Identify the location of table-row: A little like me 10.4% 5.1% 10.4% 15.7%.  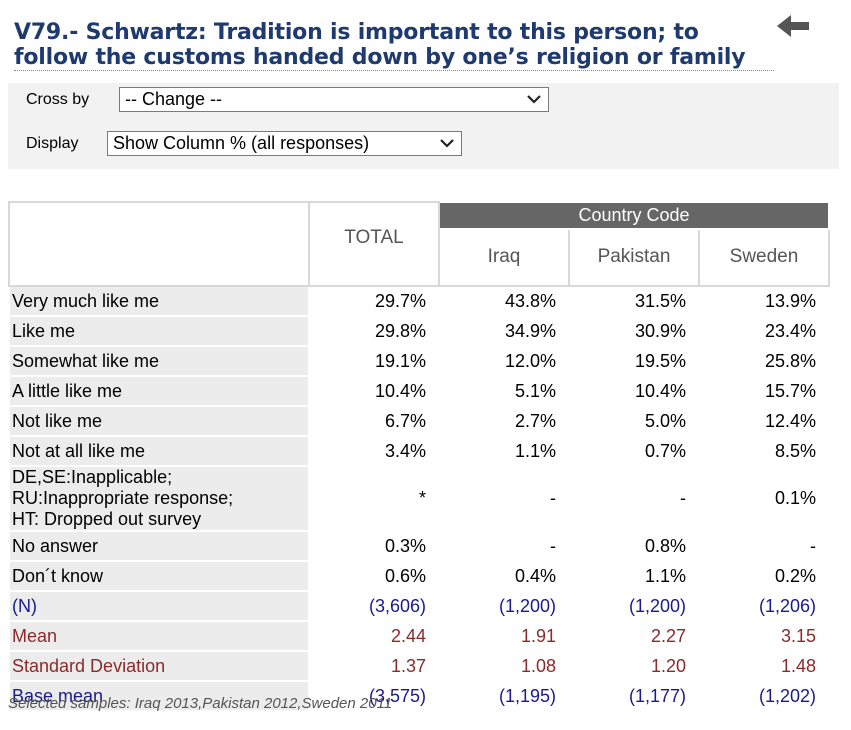
(419, 391).